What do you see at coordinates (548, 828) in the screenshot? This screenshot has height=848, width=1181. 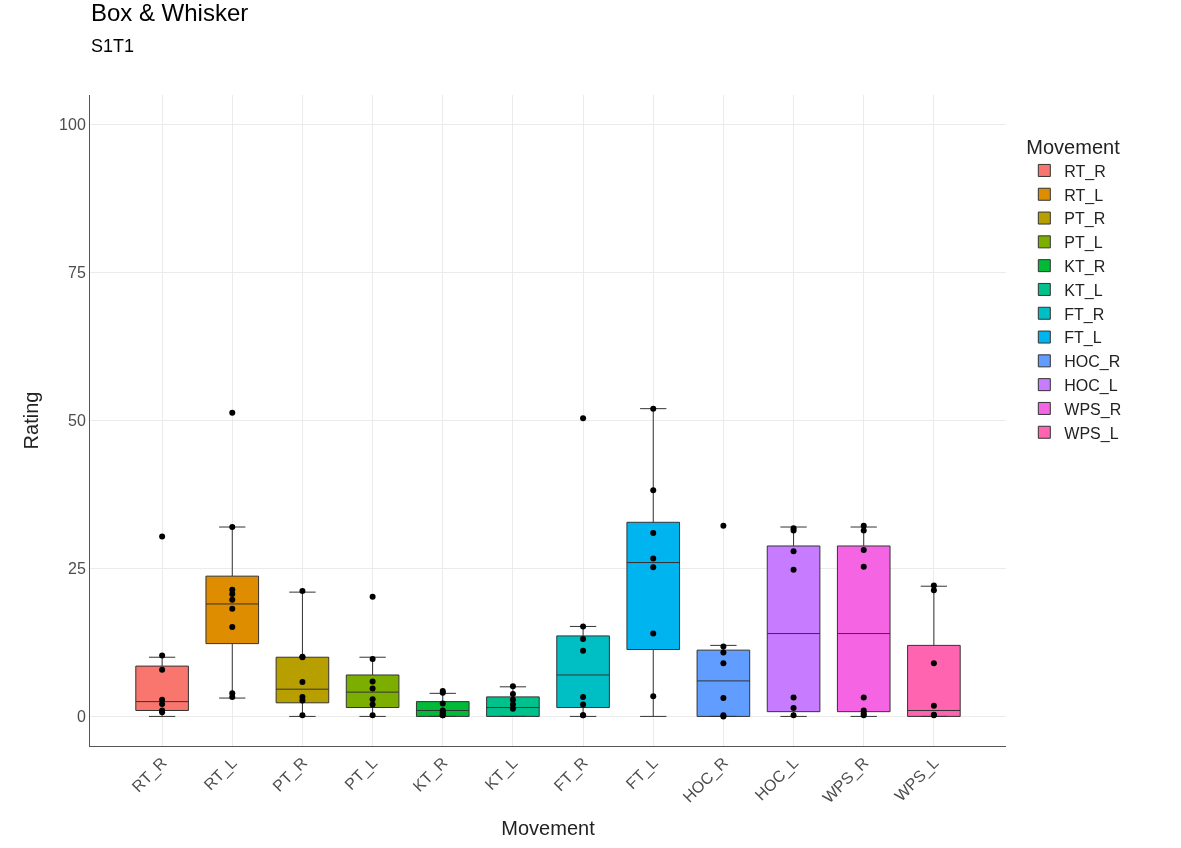 I see `legend-title: Movement` at bounding box center [548, 828].